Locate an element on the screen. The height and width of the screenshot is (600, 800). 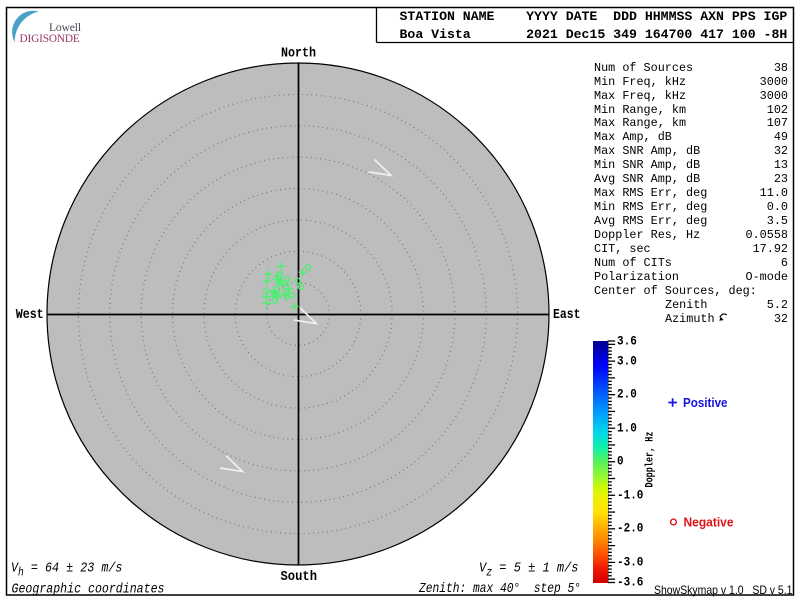
svg-text: Negative is located at coordinates (709, 522).